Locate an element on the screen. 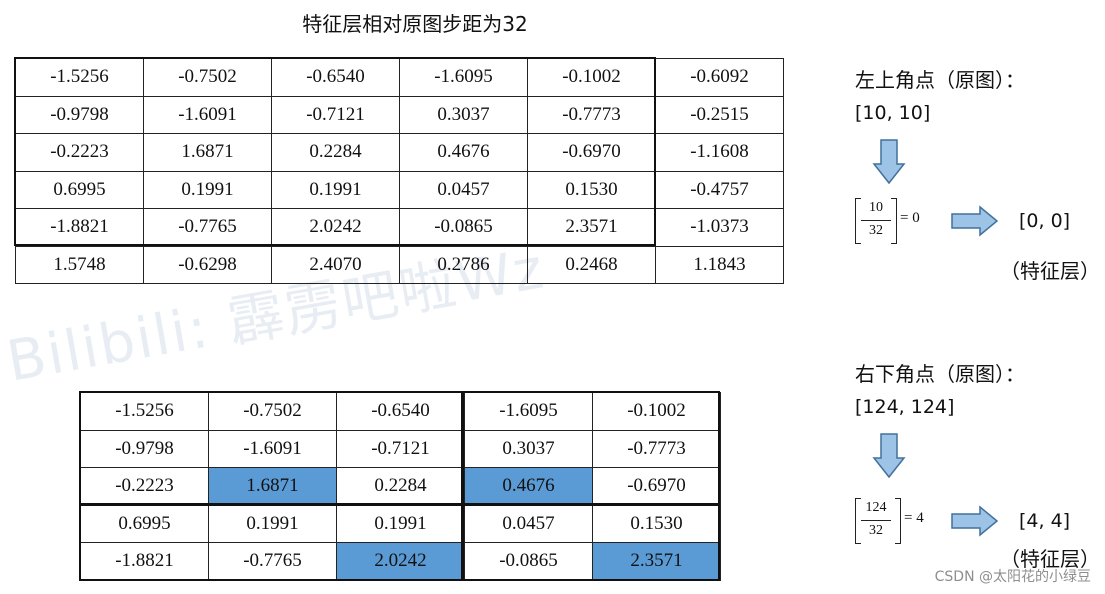  table-row: -1.8821 -0.7765 2.0242 -0.0865 2.3571 -1.0373 is located at coordinates (399, 227).